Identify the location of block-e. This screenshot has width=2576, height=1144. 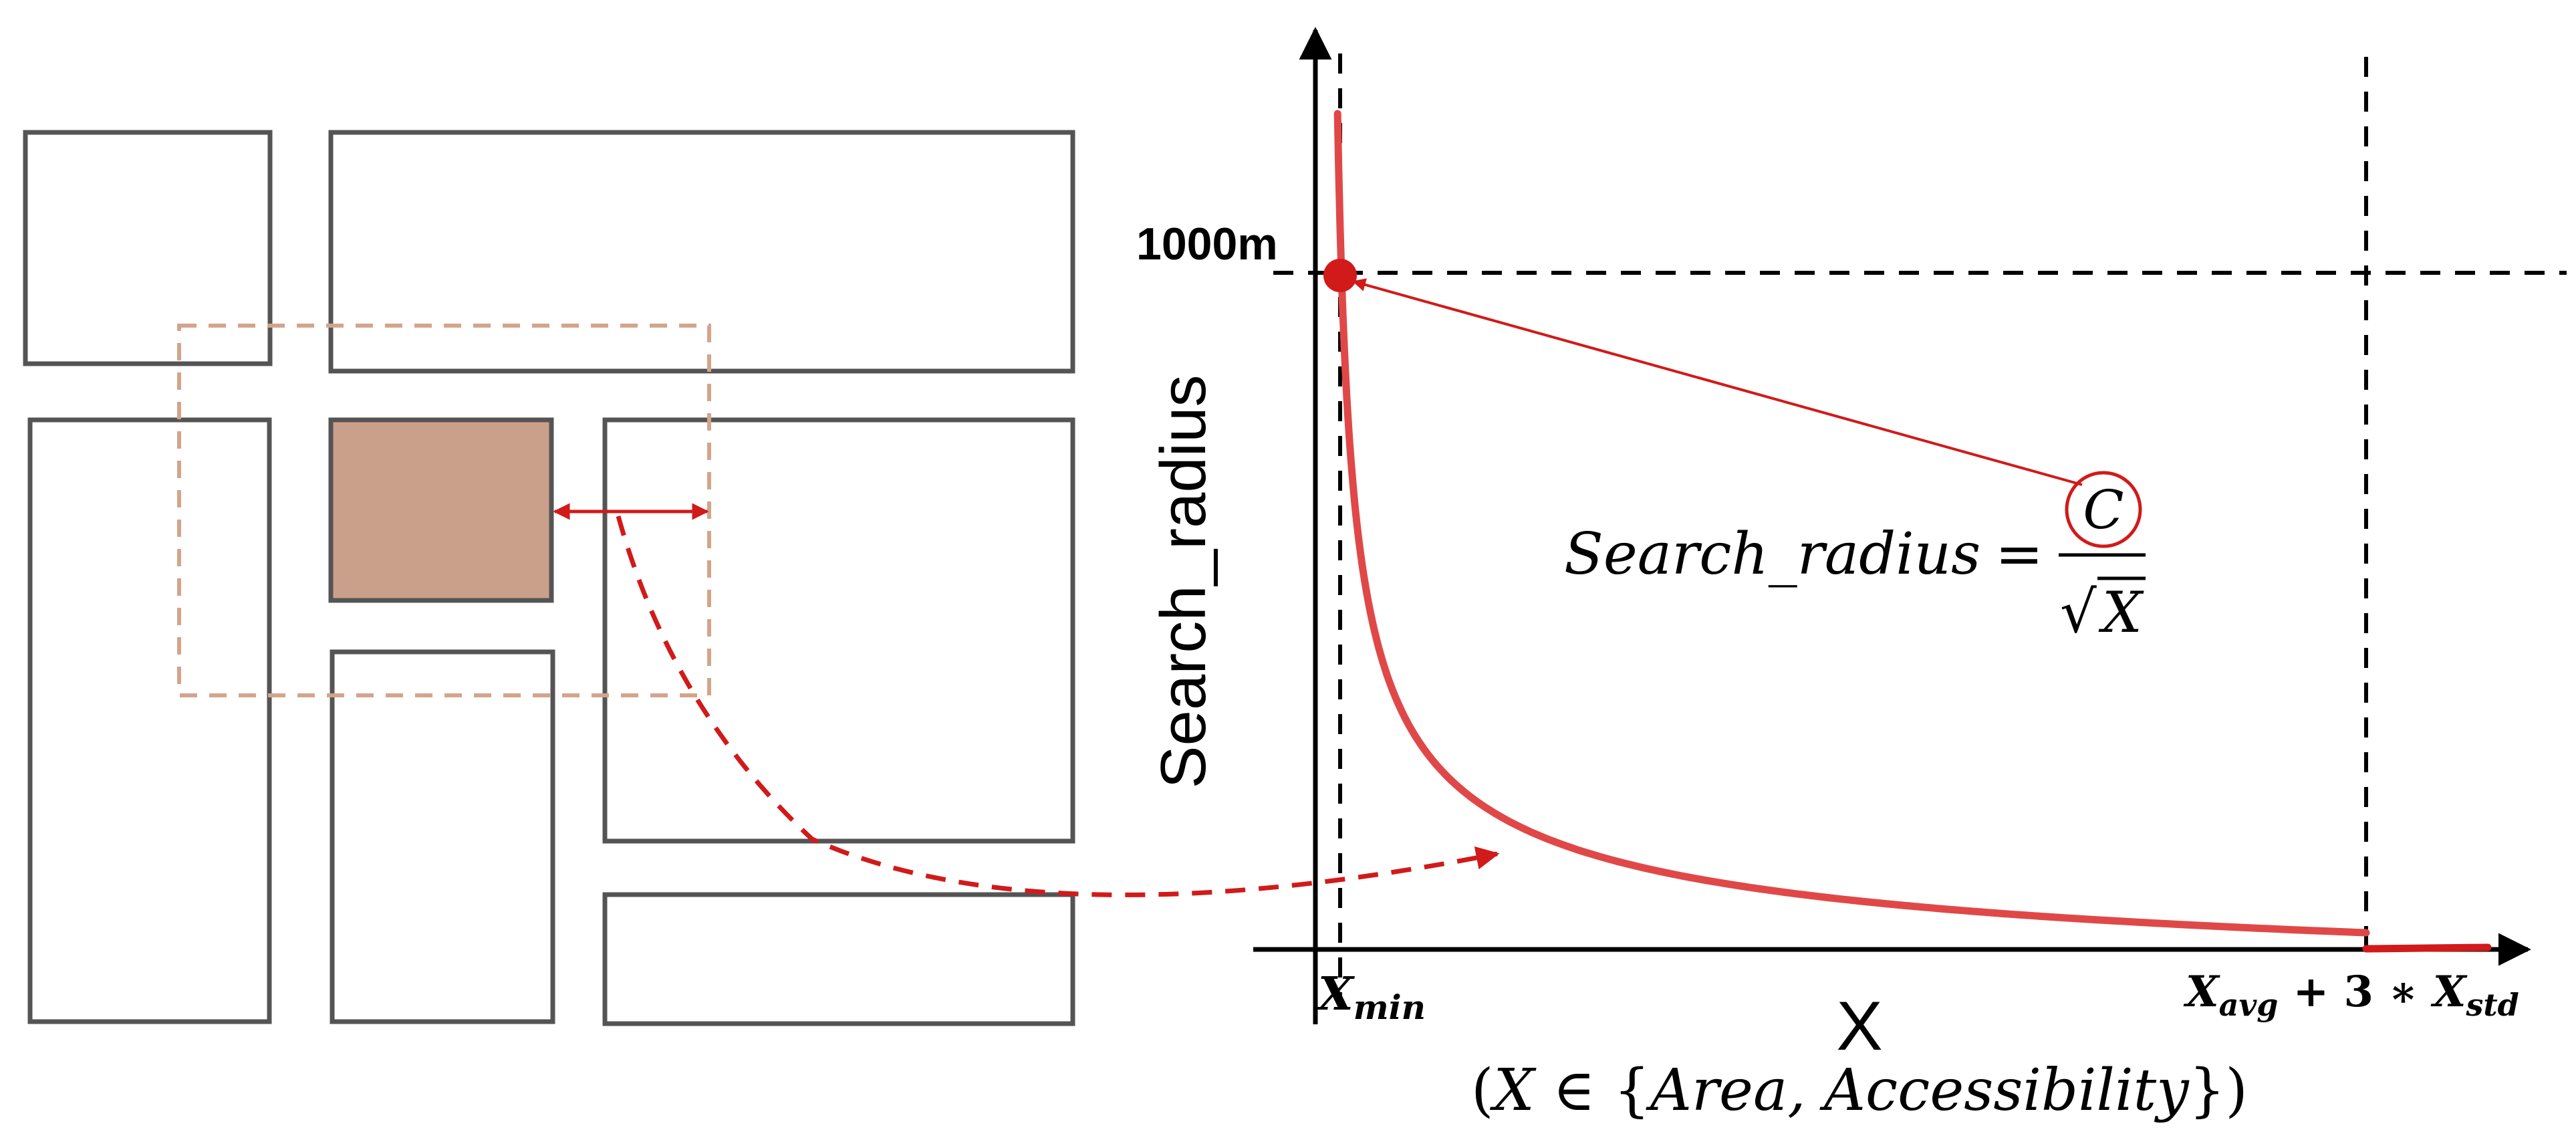
(442, 836).